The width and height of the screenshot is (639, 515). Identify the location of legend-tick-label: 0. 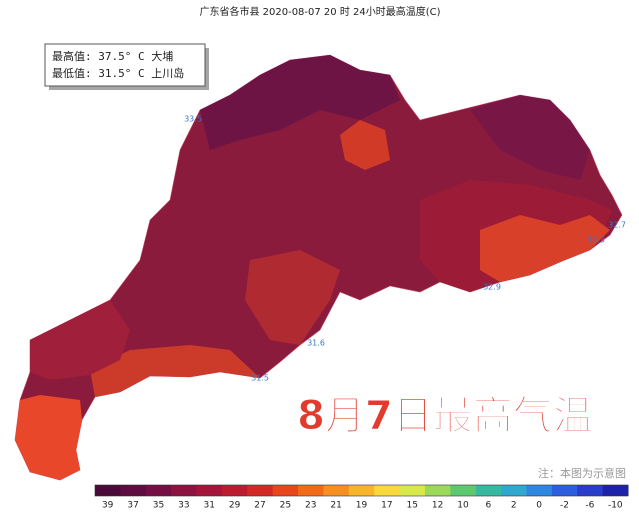
(539, 506).